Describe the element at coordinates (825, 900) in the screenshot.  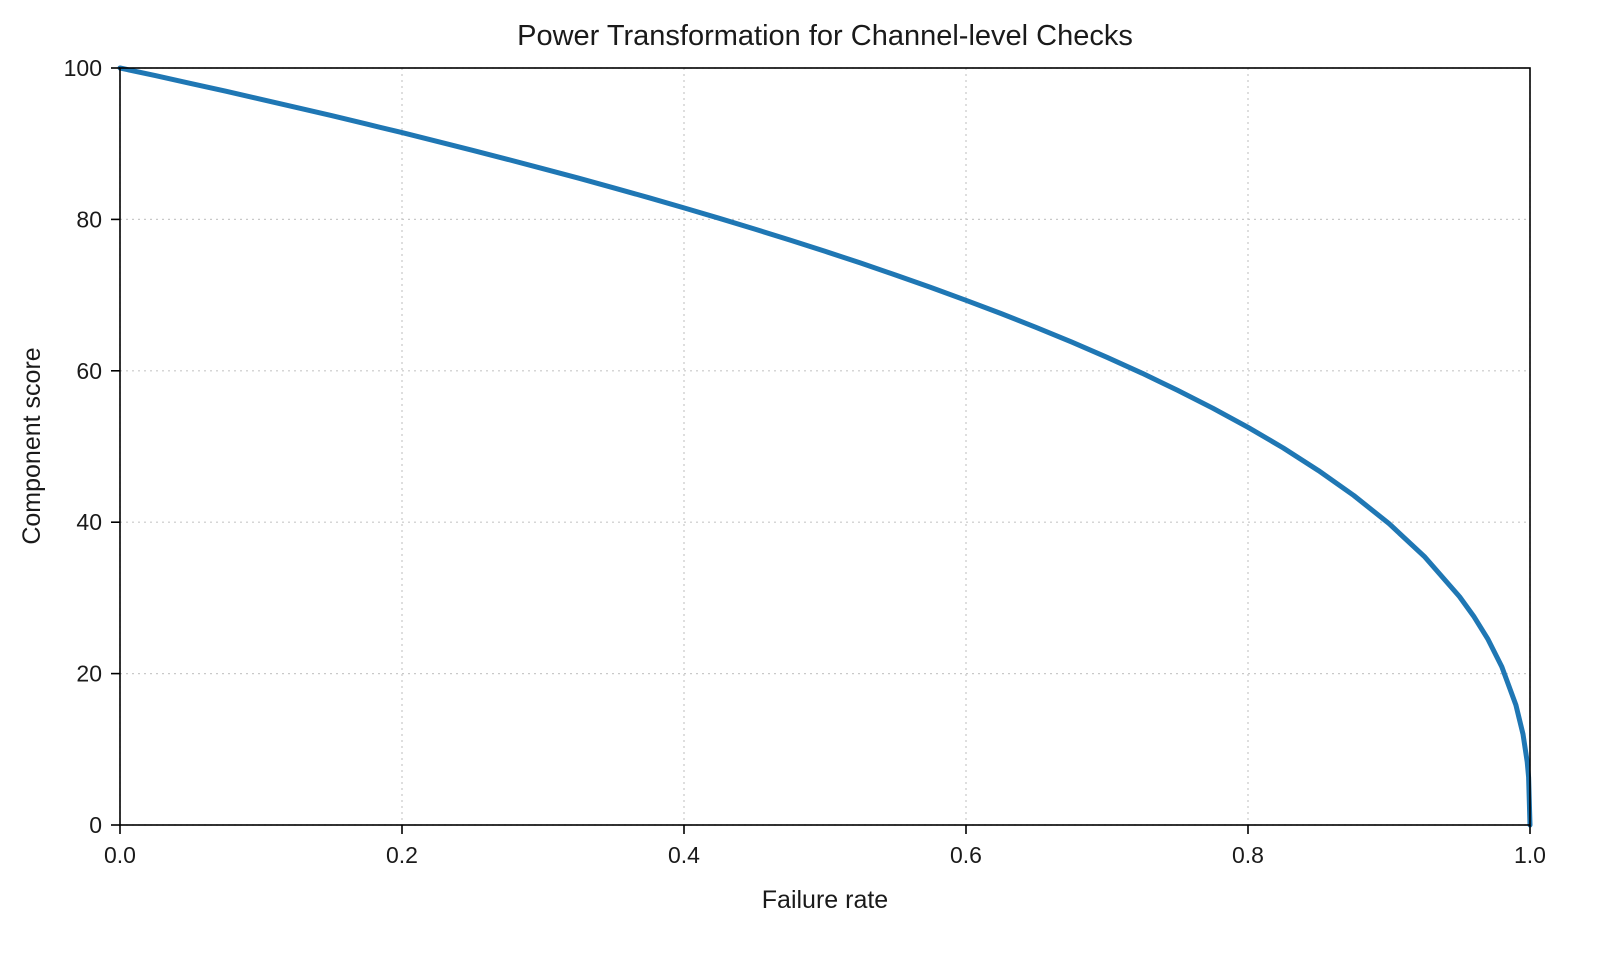
I see `x-axis-label: Failure rate` at that location.